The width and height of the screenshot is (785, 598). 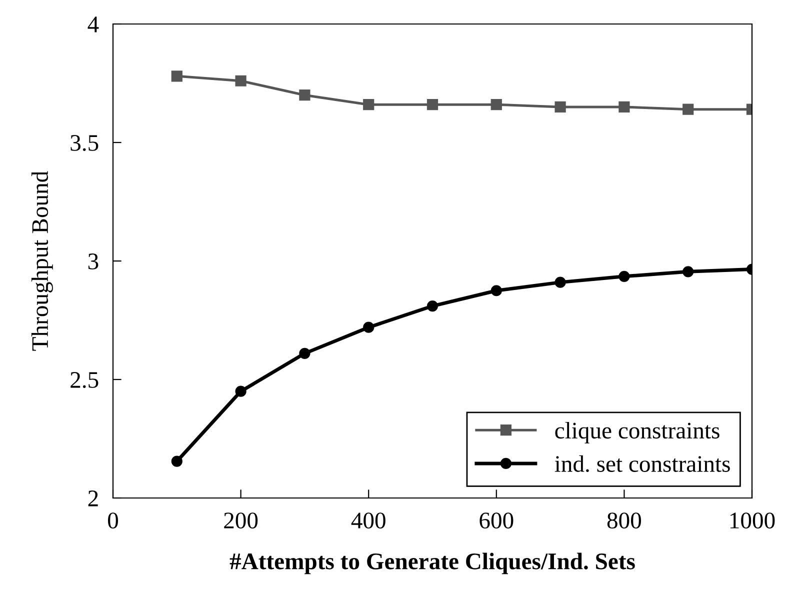 What do you see at coordinates (624, 520) in the screenshot?
I see `x-tick-label: 800` at bounding box center [624, 520].